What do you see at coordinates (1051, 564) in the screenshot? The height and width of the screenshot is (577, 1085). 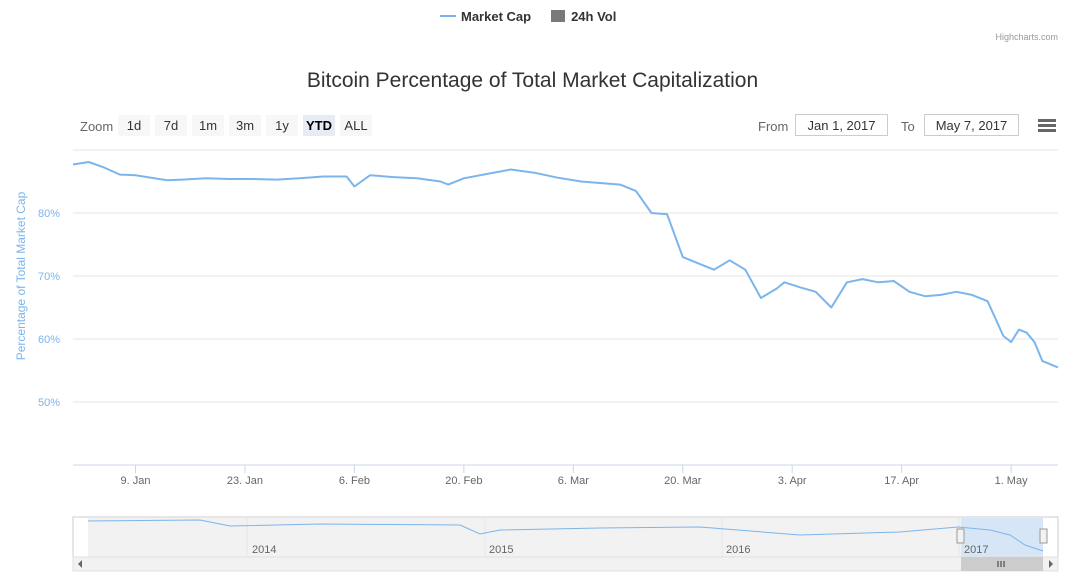 I see `scroll-right-arrow-icon` at bounding box center [1051, 564].